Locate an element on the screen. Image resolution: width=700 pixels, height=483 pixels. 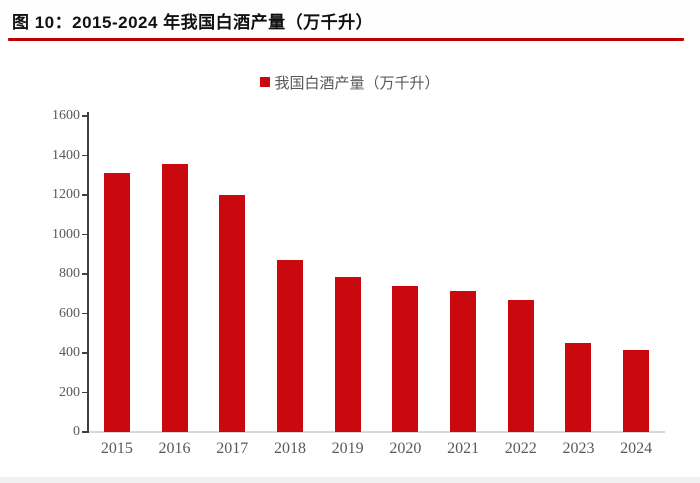
bar-slot-2023 is located at coordinates (579, 274).